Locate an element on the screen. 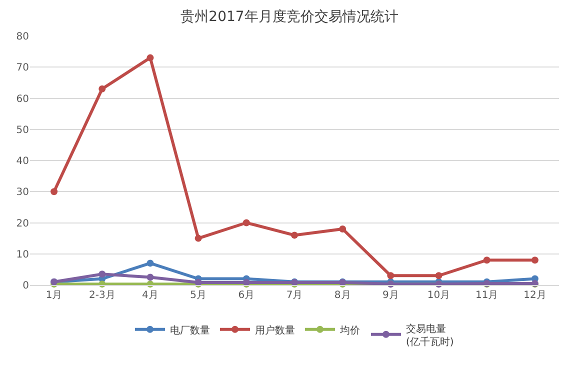  y-tick-label: 30 is located at coordinates (22, 192).